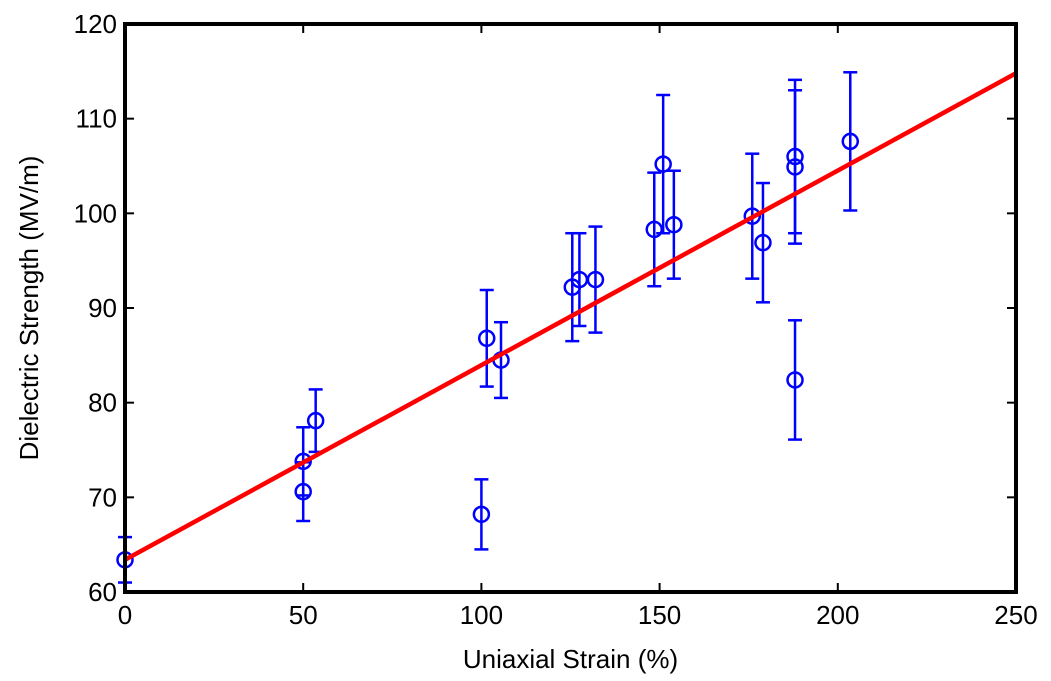 The width and height of the screenshot is (1051, 681). What do you see at coordinates (95, 213) in the screenshot?
I see `y-tick-label: 100` at bounding box center [95, 213].